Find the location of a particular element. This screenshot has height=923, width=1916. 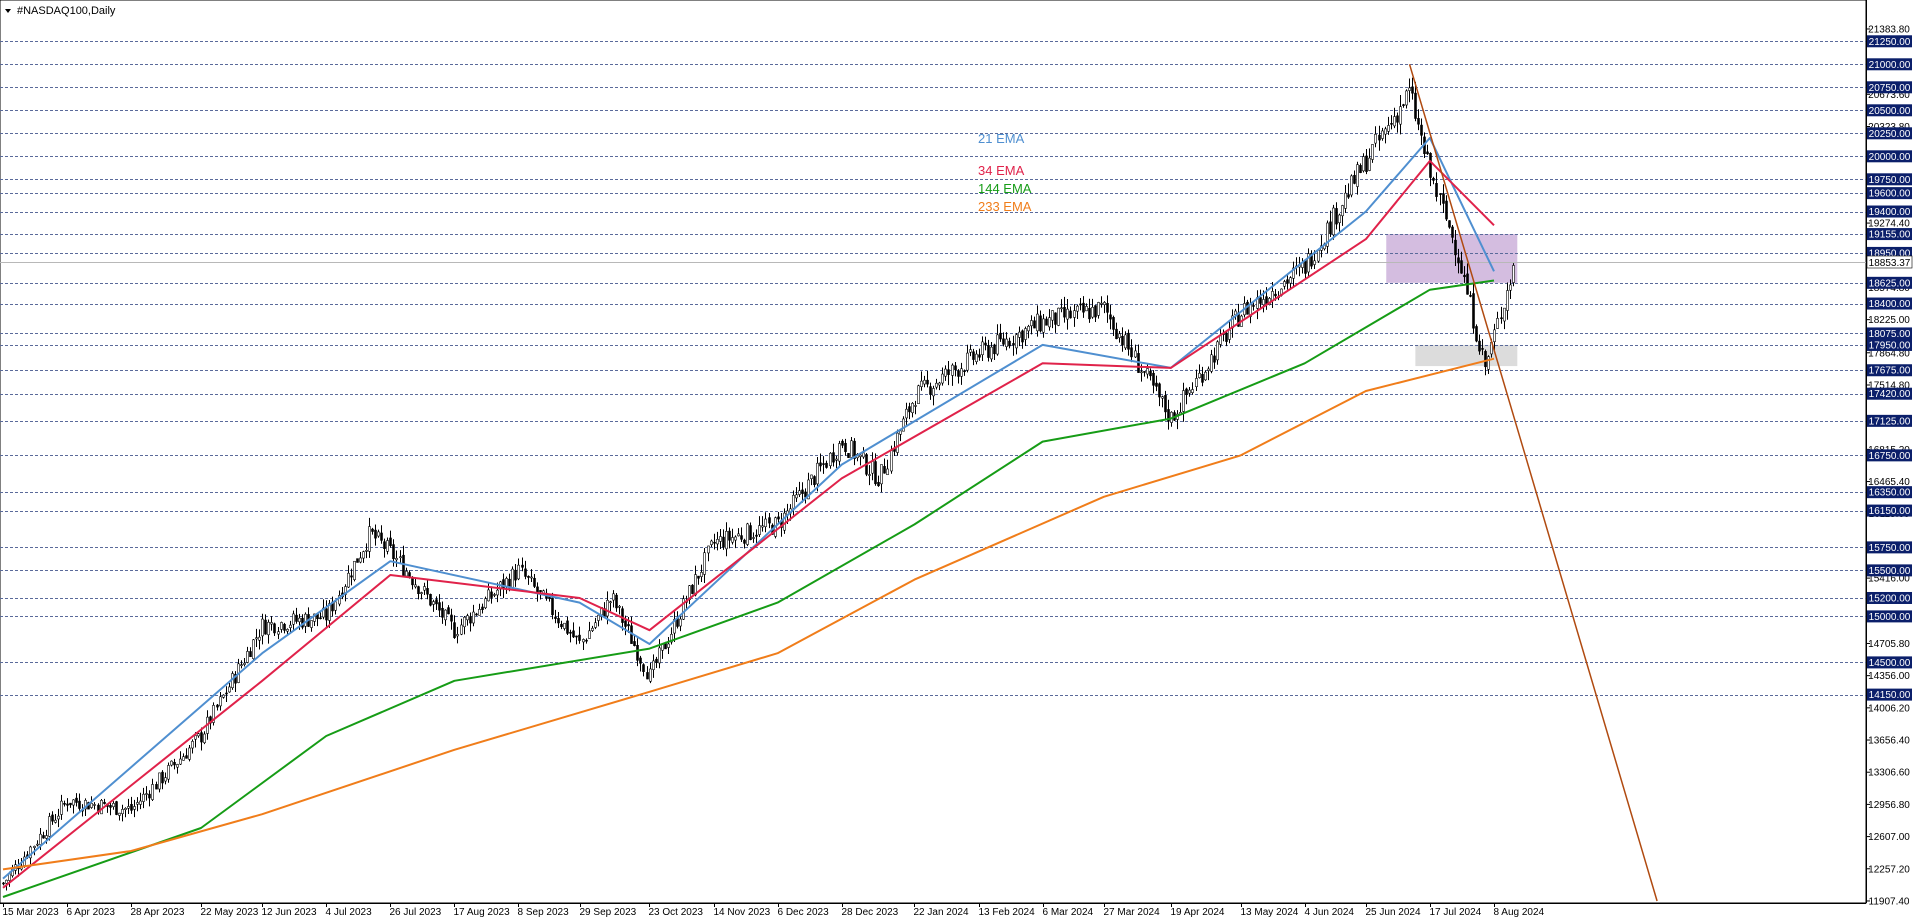

ema-legend-label-1: 34 EMA is located at coordinates (1001, 170).